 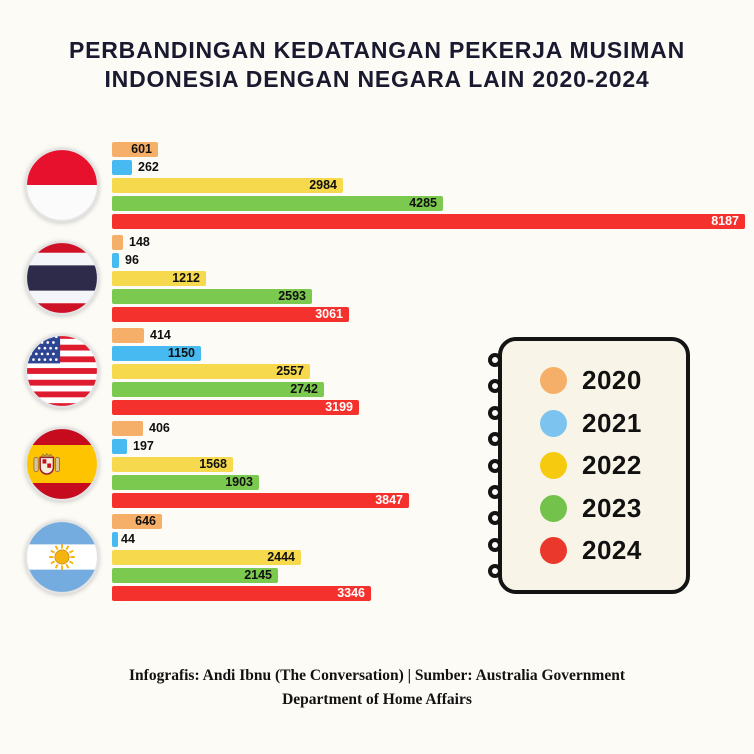 I want to click on legend-item-2024: 2024, so click(x=609, y=550).